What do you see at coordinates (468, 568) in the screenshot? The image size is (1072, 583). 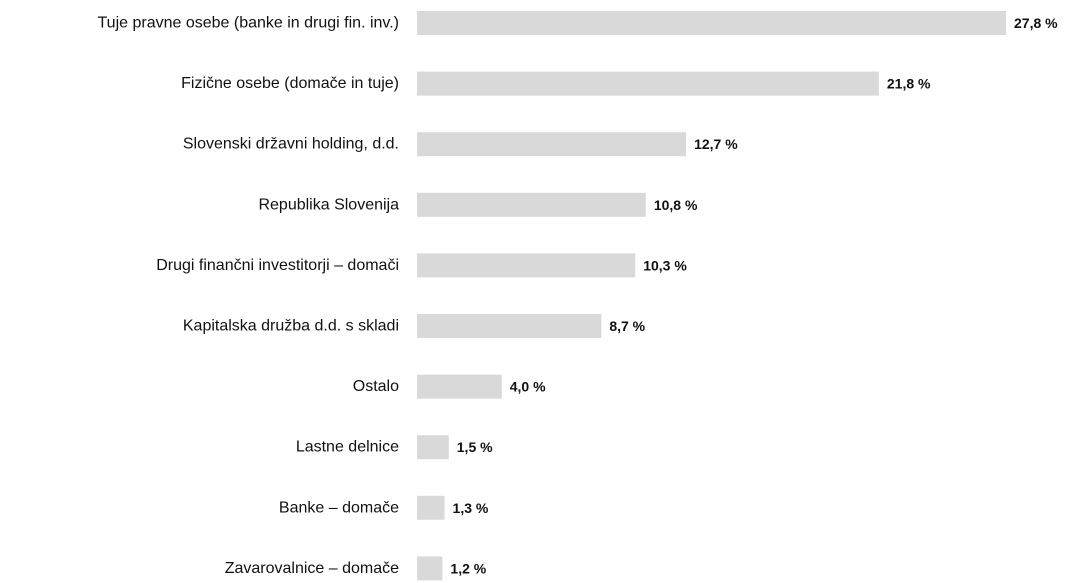 I see `value-label: 1,2 %` at bounding box center [468, 568].